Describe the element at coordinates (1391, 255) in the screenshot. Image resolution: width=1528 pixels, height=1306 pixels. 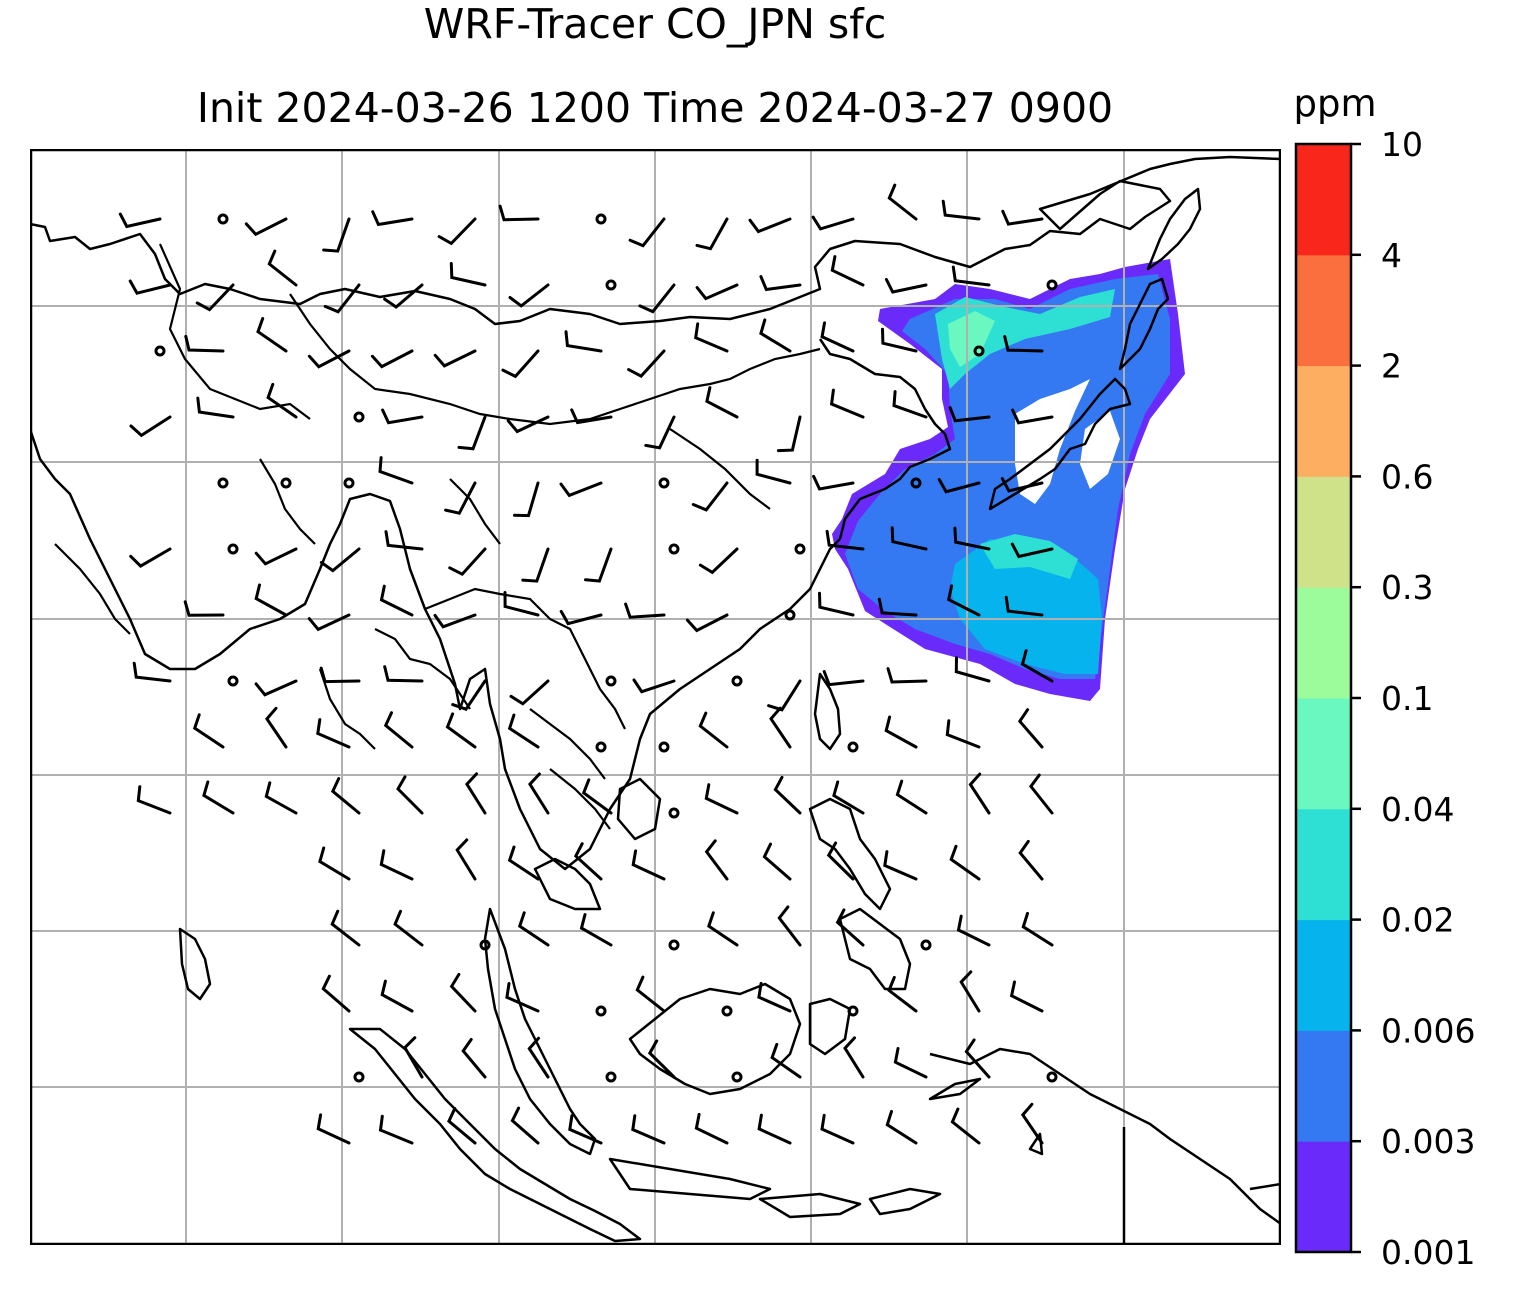
I see `colorbar-tick-label: 4` at that location.